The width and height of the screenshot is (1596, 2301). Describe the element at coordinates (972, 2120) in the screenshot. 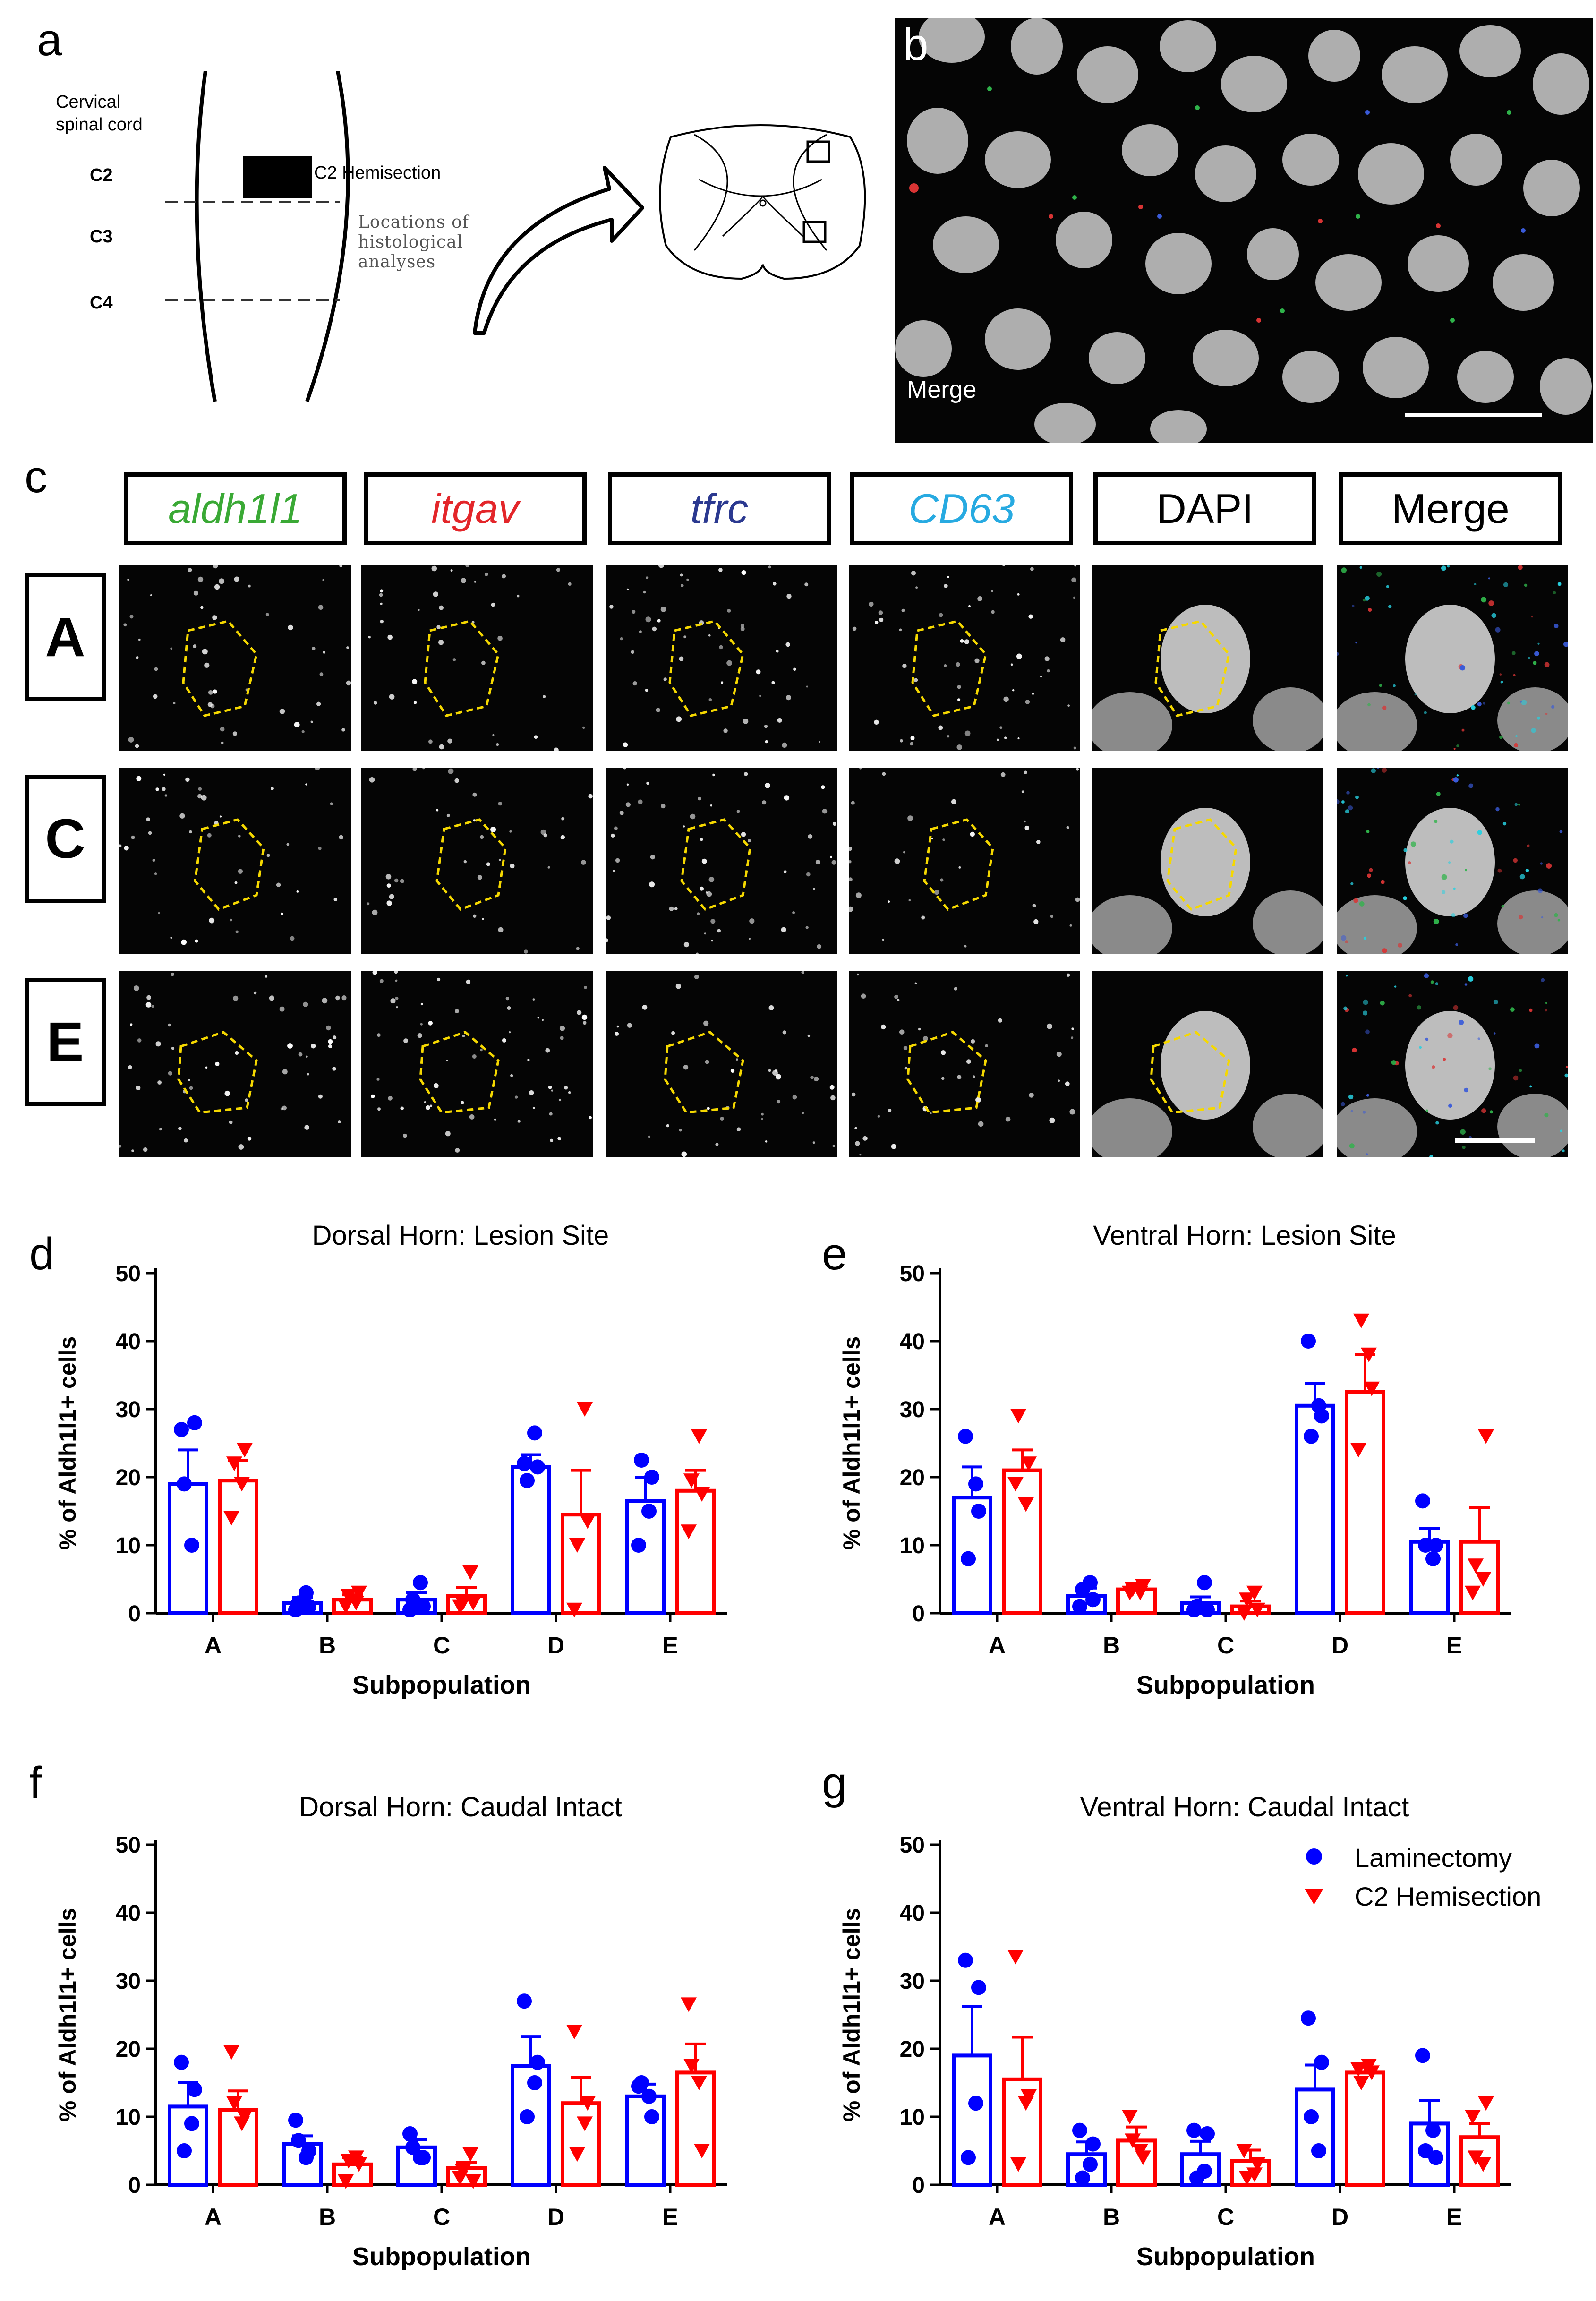

I see `bar-laminectomy-A` at that location.